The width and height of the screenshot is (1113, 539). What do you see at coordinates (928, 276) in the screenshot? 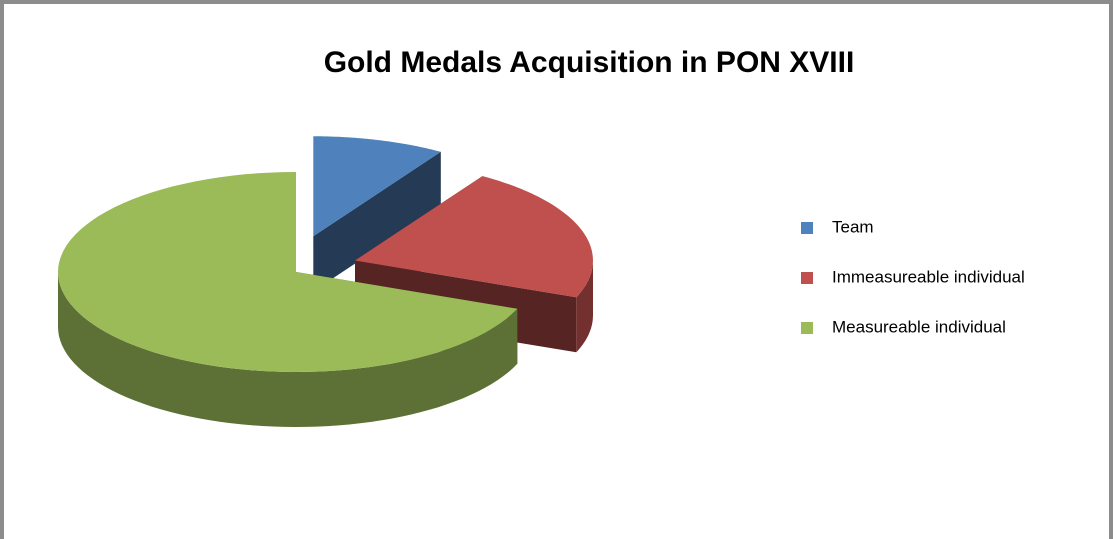
I see `legend-label: Immeasureable individual` at bounding box center [928, 276].